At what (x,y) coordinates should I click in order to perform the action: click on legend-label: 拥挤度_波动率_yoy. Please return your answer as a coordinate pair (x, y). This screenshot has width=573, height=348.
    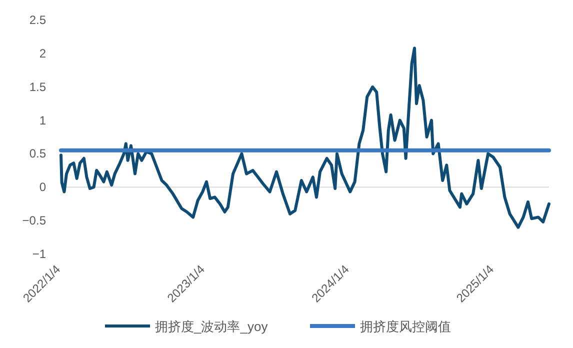
    Looking at the image, I should click on (211, 326).